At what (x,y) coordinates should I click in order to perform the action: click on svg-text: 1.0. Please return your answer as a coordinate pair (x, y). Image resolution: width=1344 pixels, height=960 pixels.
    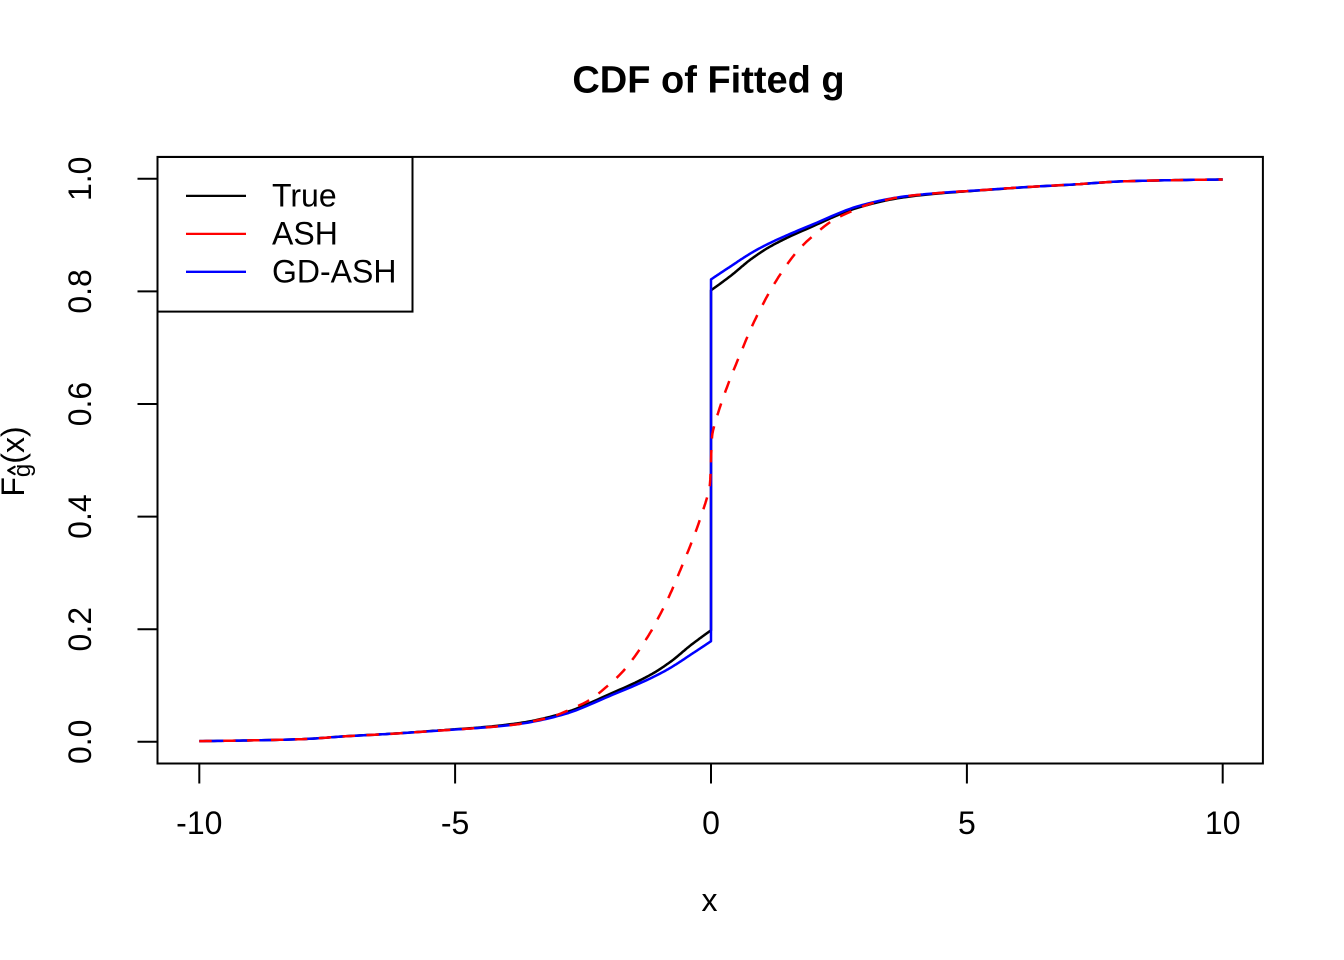
    Looking at the image, I should click on (80, 179).